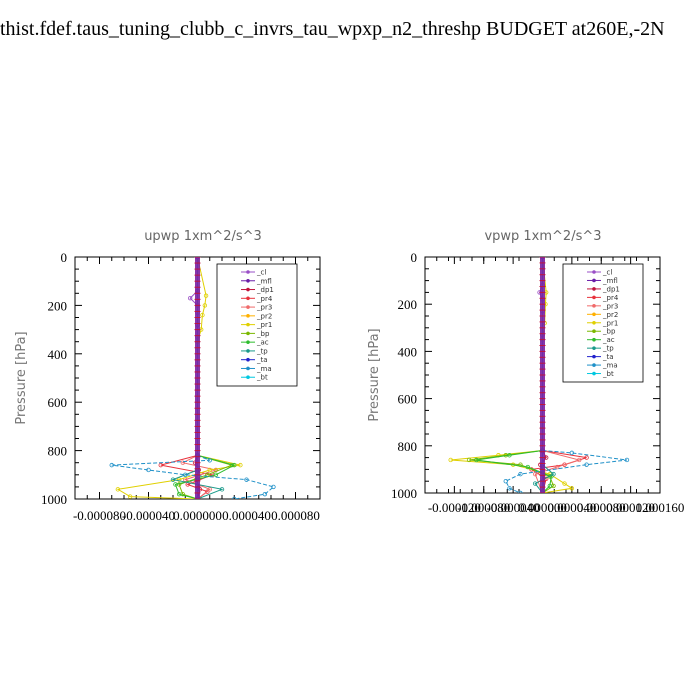  I want to click on legend-label-ma: _ma, so click(610, 366).